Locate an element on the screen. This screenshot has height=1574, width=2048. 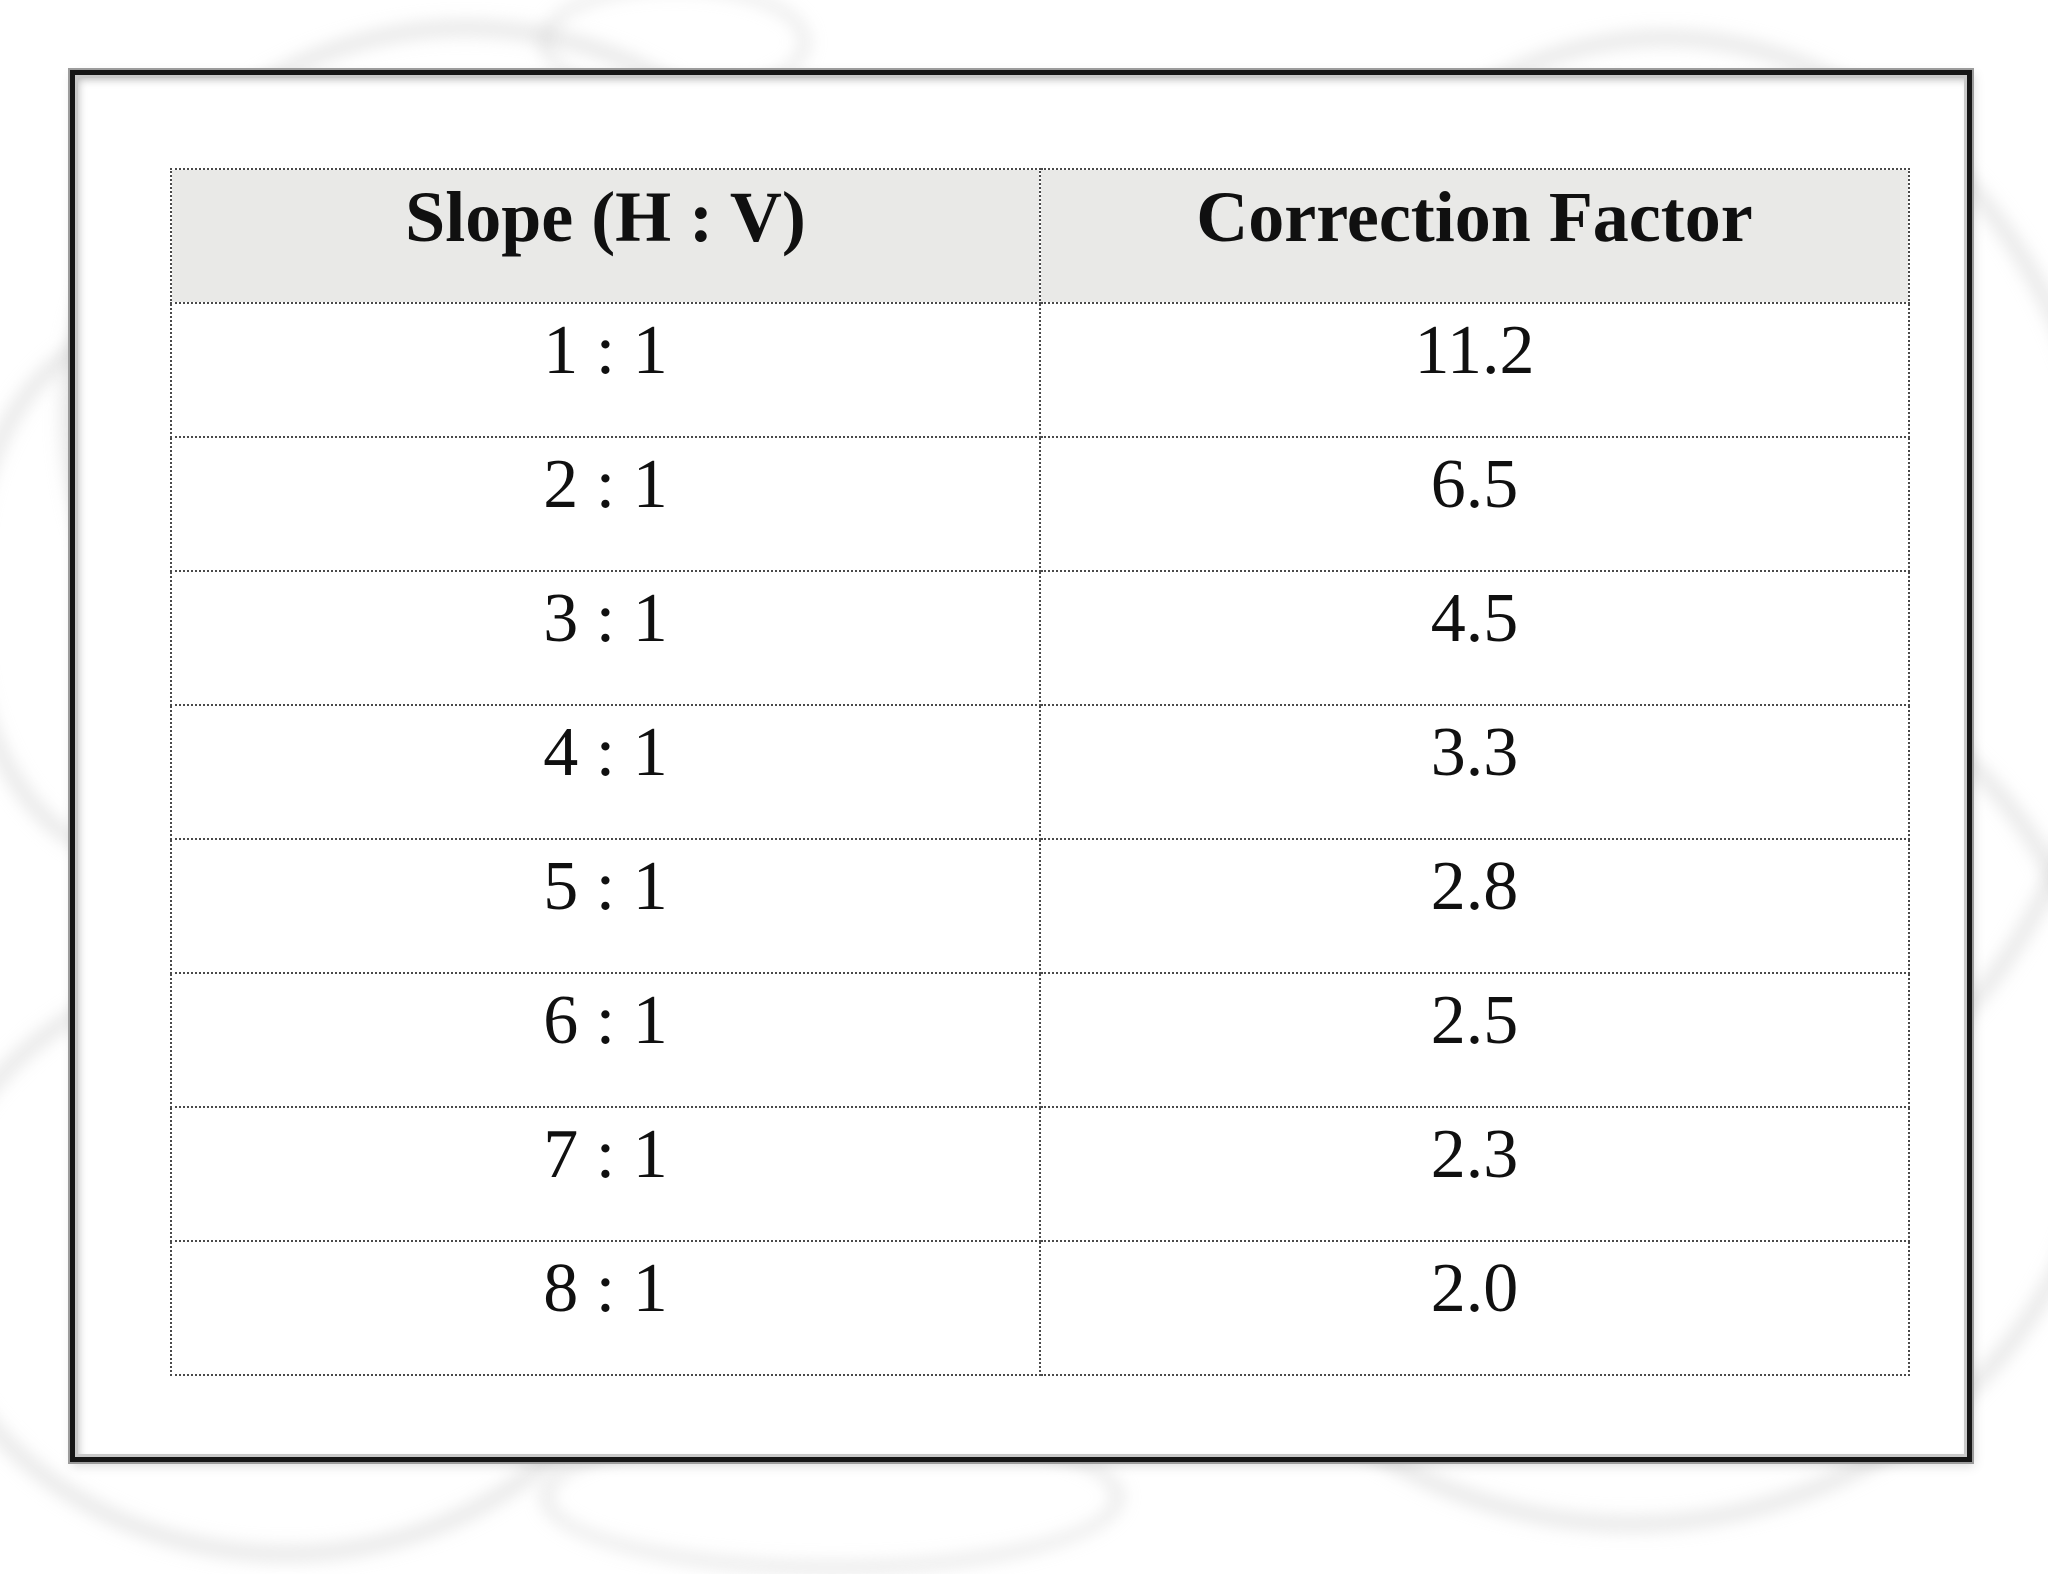
table-row: 3 : 1 4.5 is located at coordinates (1040, 638).